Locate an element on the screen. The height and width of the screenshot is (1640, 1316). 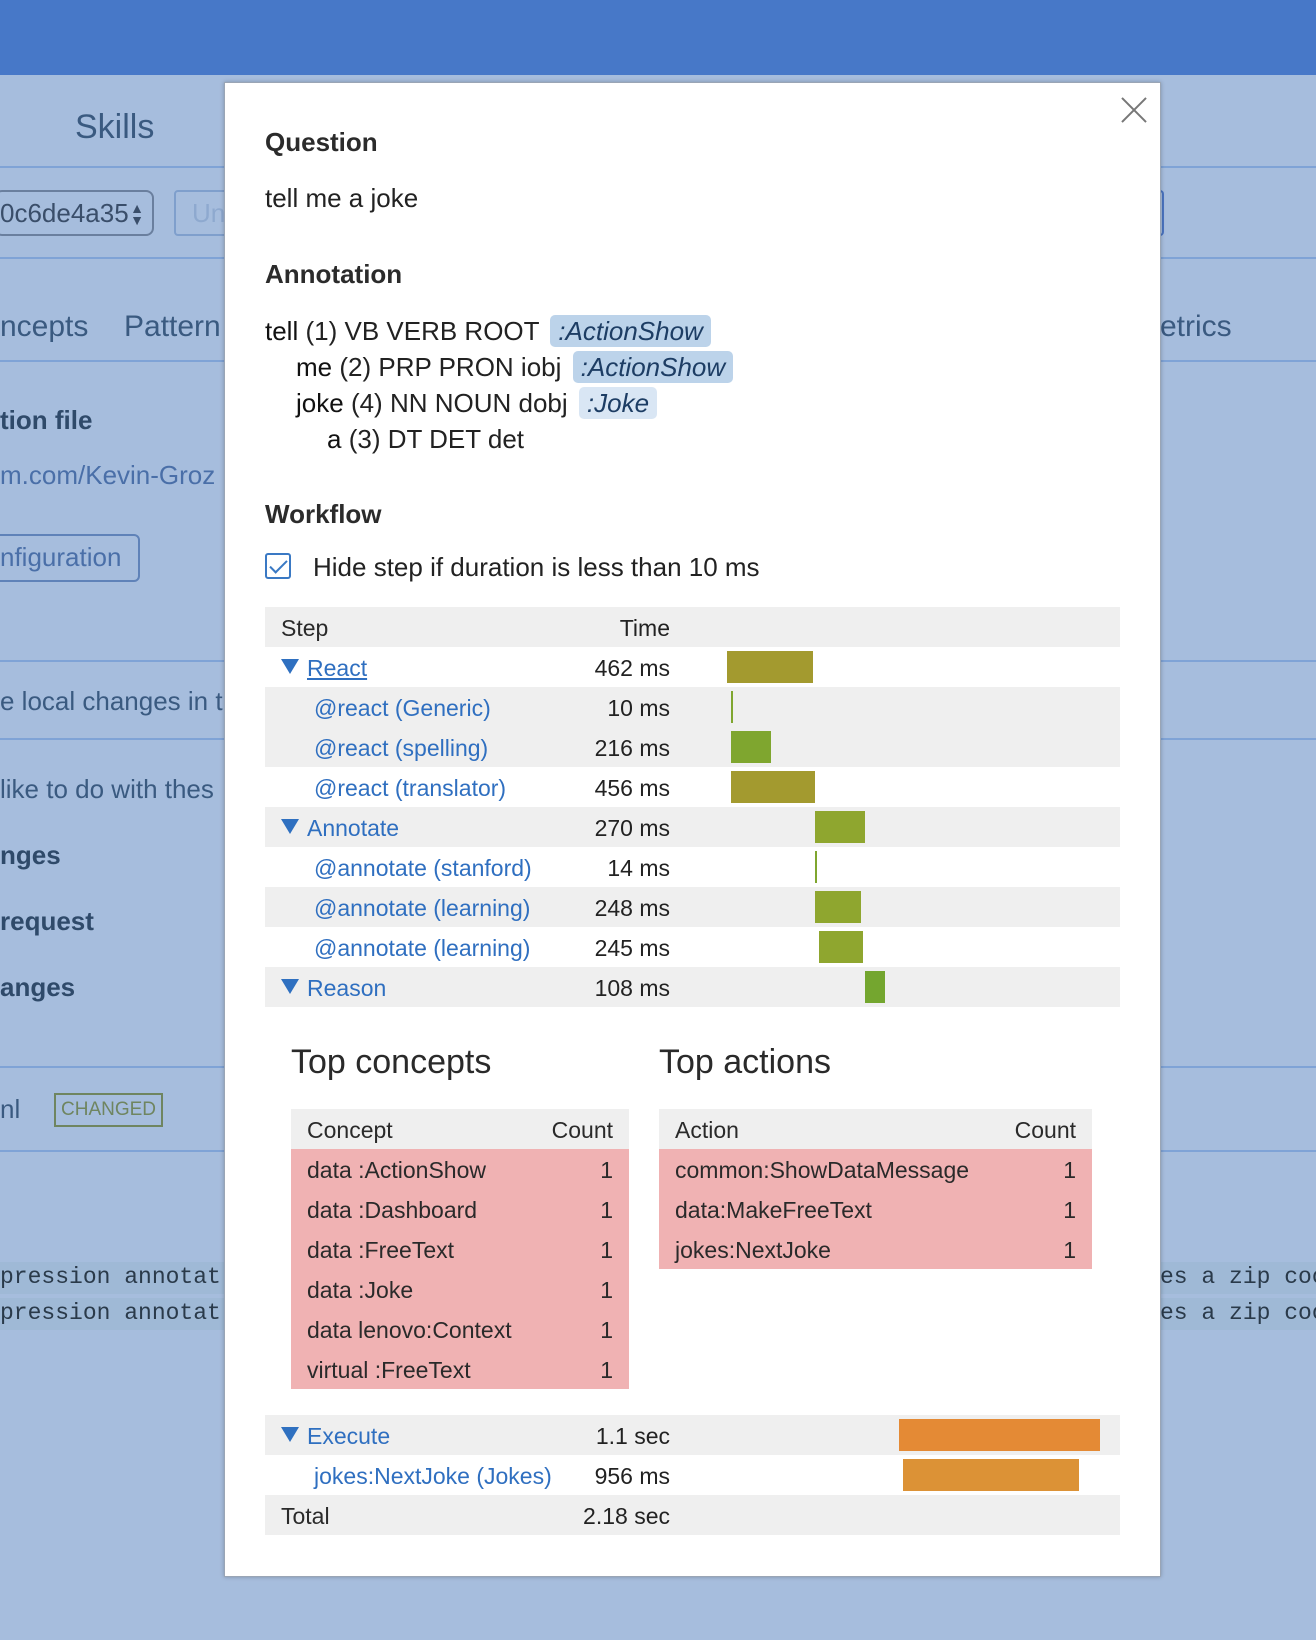
workflow-step-time: 10 ms is located at coordinates (638, 708).